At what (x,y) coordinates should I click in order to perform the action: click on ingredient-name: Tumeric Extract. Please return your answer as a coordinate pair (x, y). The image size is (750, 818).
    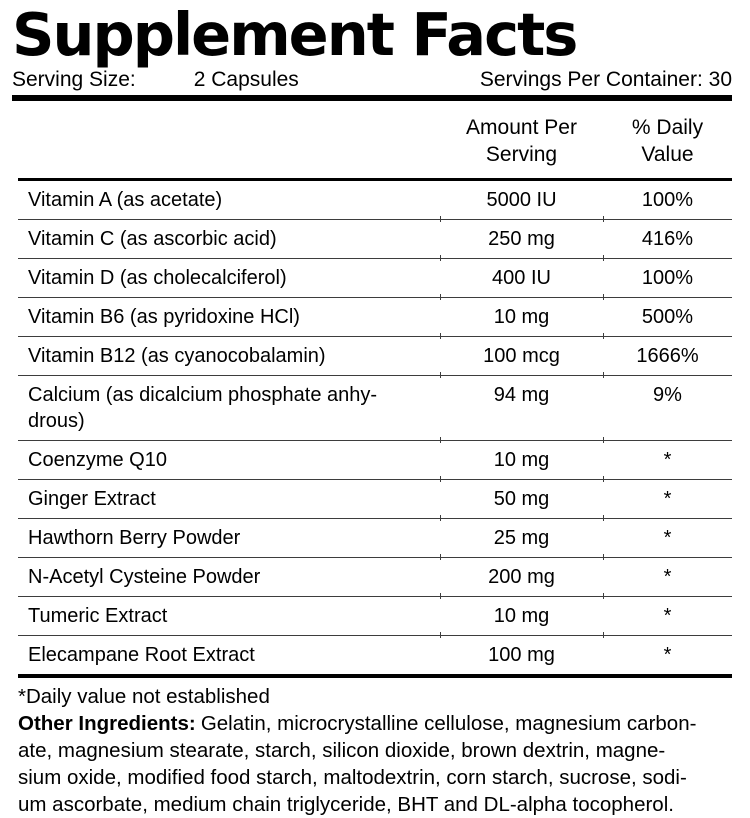
    Looking at the image, I should click on (98, 616).